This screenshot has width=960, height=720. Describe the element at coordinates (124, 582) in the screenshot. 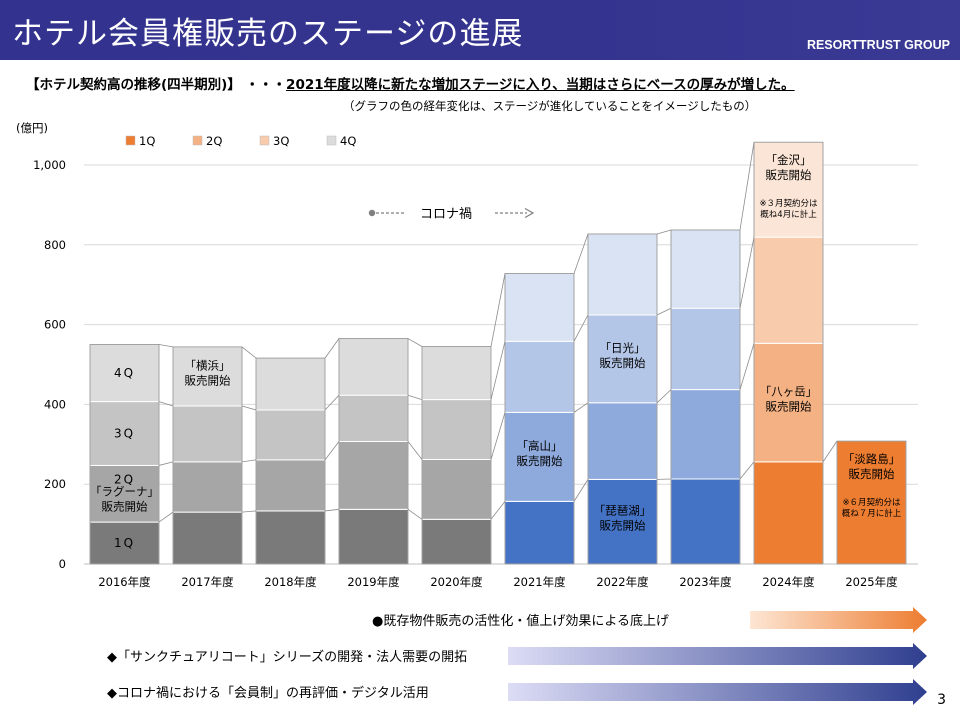

I see `x-tick-label: 2016年度` at that location.